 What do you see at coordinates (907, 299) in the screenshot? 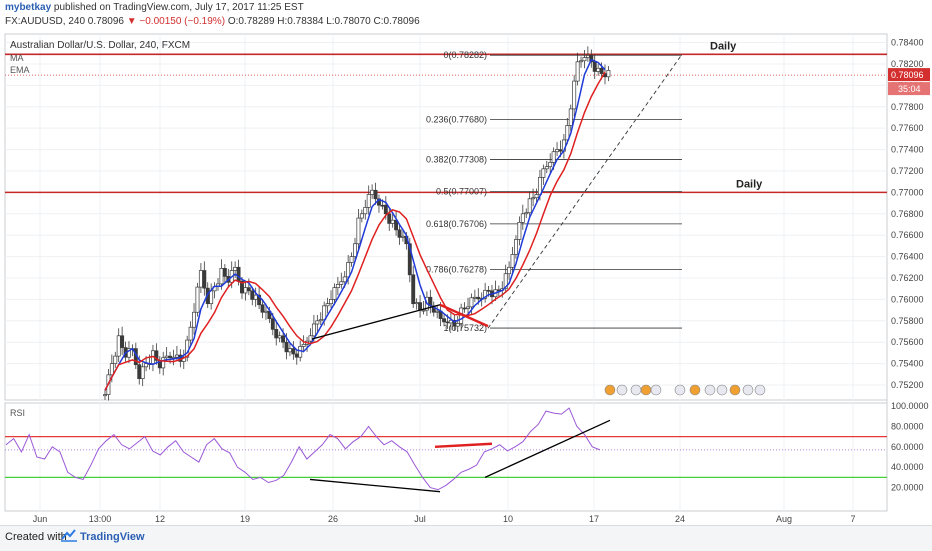
I see `price-tick-label: 0.76000` at bounding box center [907, 299].